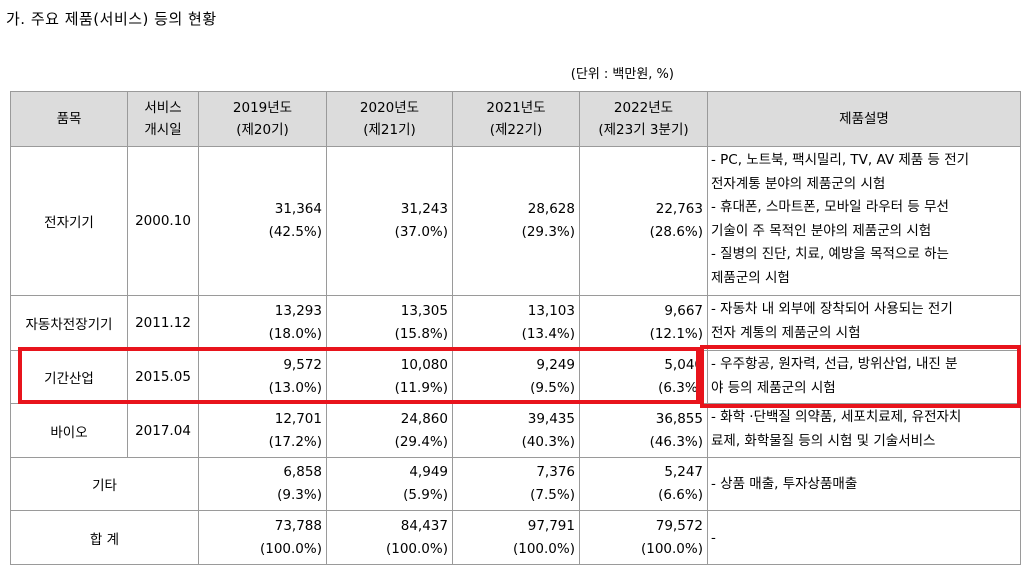 Image resolution: width=1026 pixels, height=582 pixels. What do you see at coordinates (295, 388) in the screenshot?
I see `revenue-share: (13.0%)` at bounding box center [295, 388].